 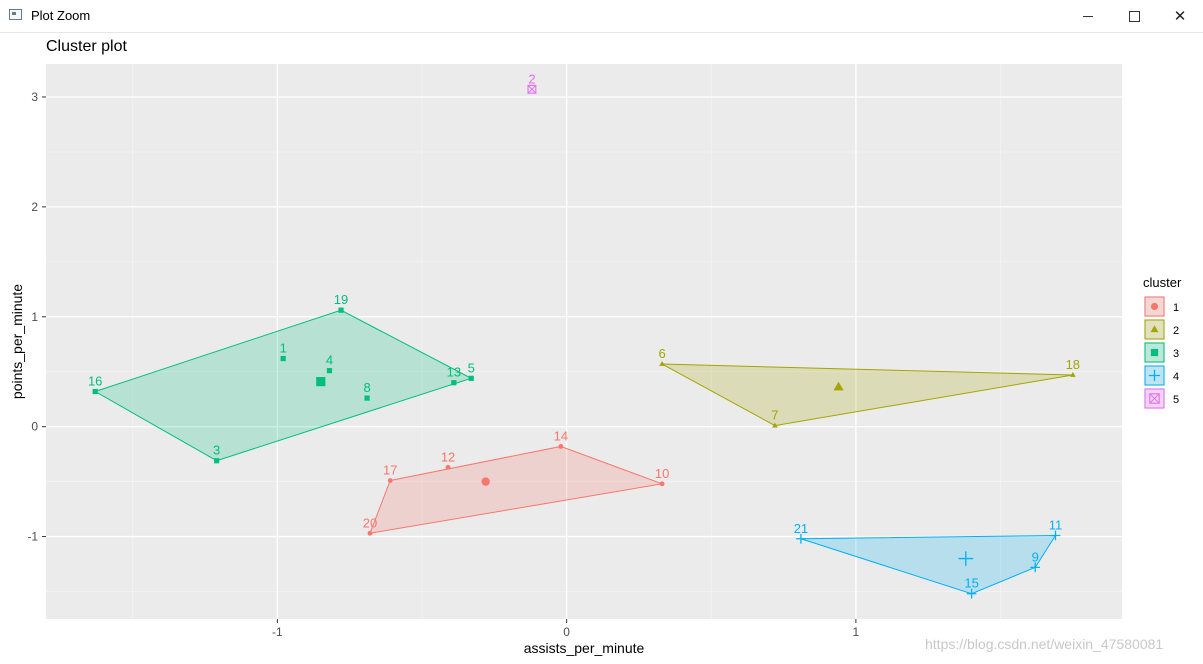 I want to click on close-button: ✕, so click(x=1180, y=16).